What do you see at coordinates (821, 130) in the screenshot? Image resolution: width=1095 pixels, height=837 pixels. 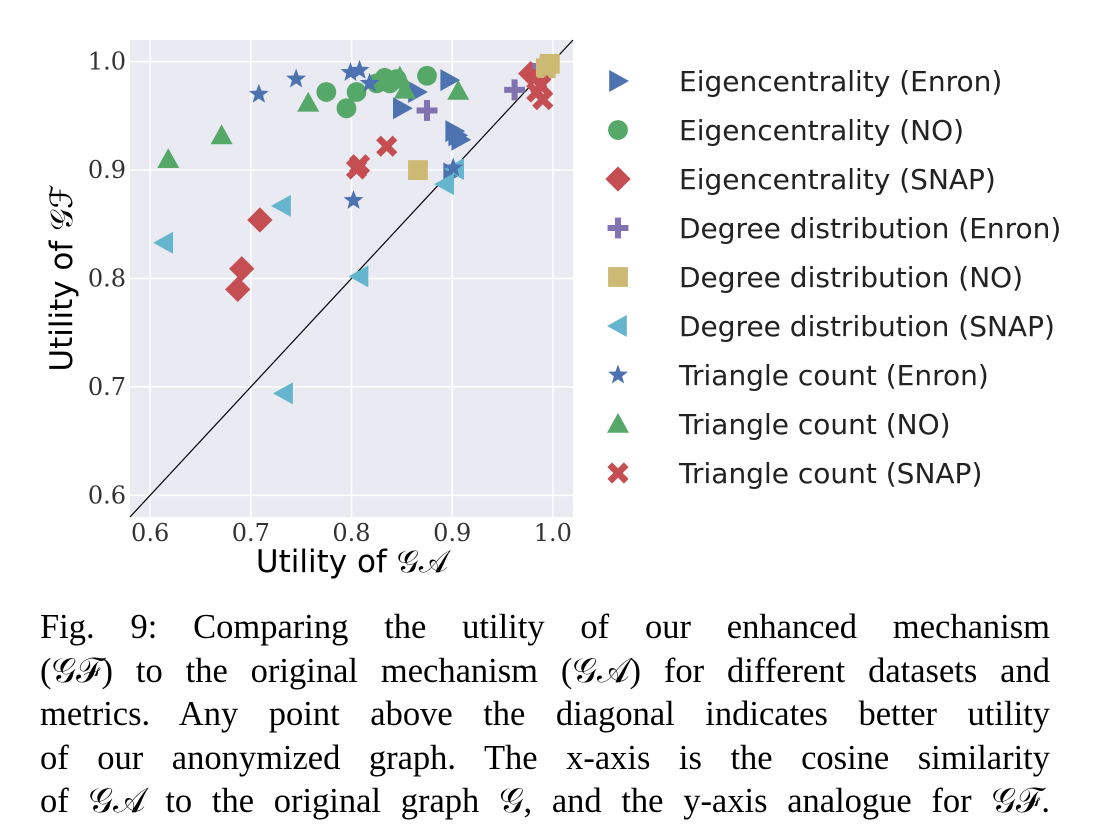 I see `legend-label: Eigencentrality (NO)` at bounding box center [821, 130].